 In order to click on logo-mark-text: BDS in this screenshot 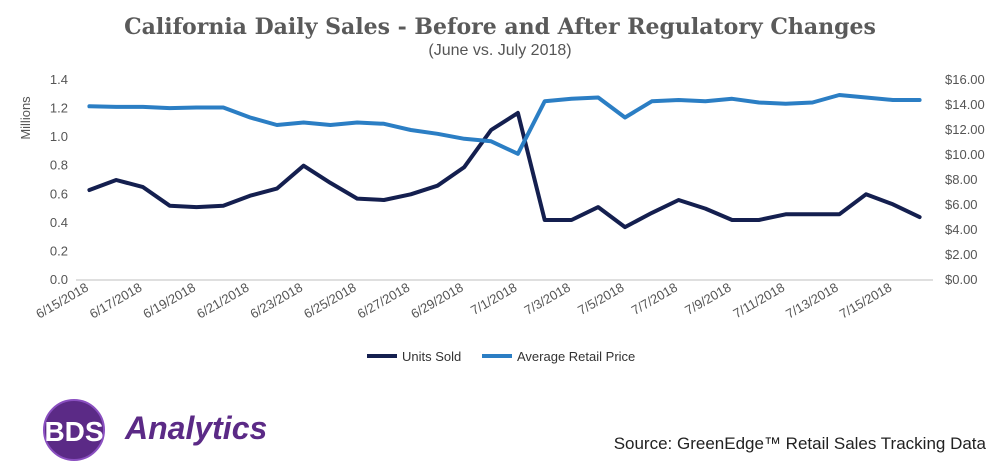, I will do `click(73, 431)`.